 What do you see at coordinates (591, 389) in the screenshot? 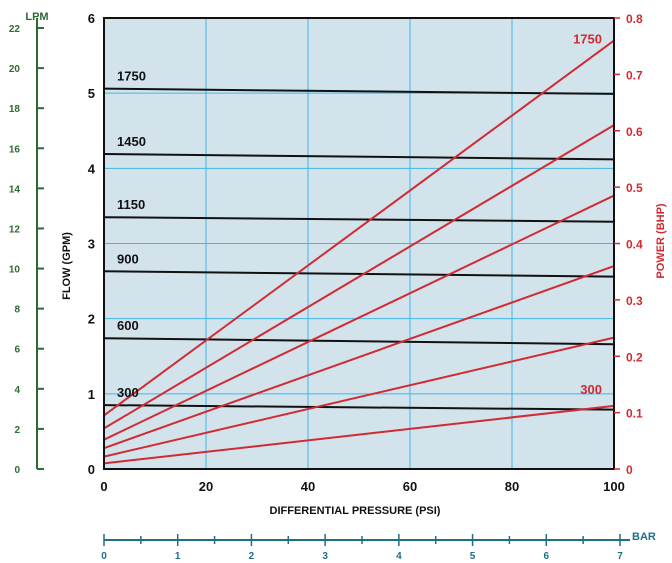
I see `power-series-label-bottom: 300` at bounding box center [591, 389].